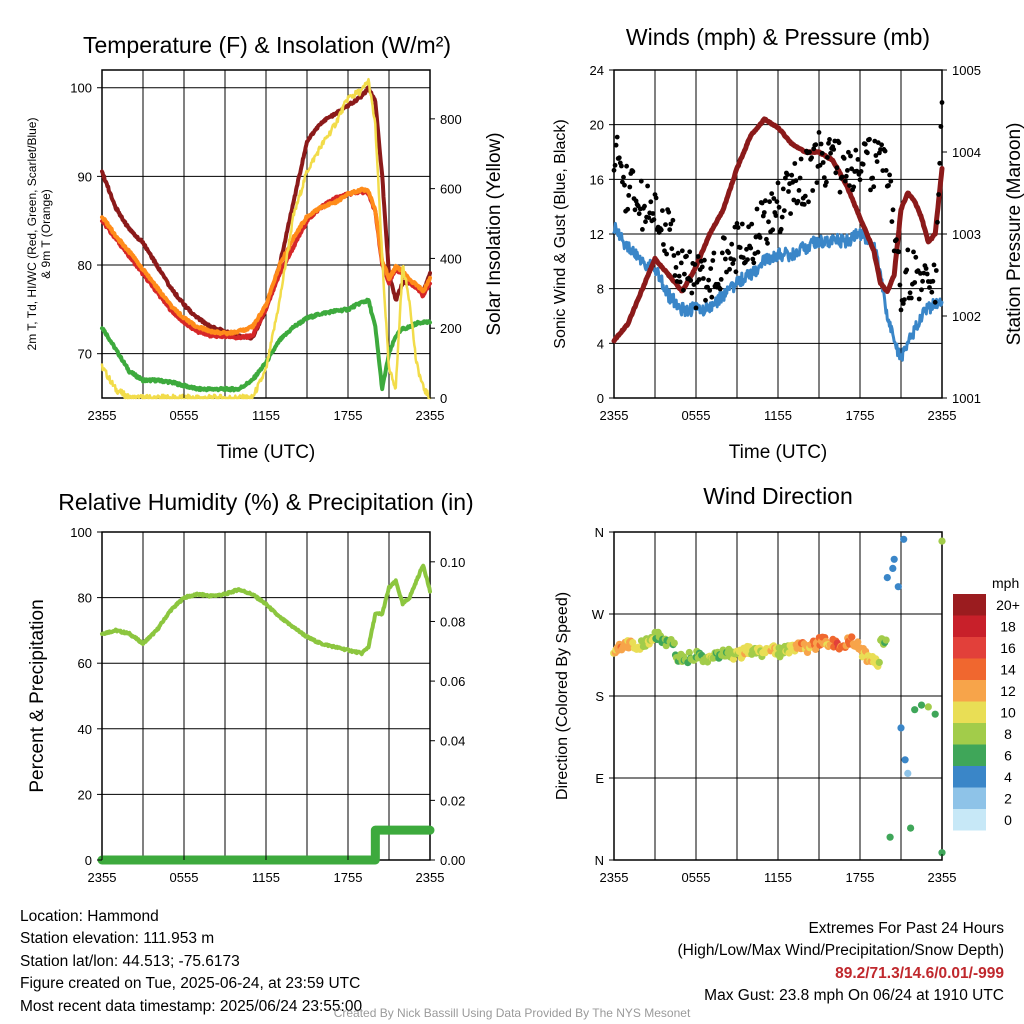  Describe the element at coordinates (966, 70) in the screenshot. I see `y2-tick-label: 1005` at that location.